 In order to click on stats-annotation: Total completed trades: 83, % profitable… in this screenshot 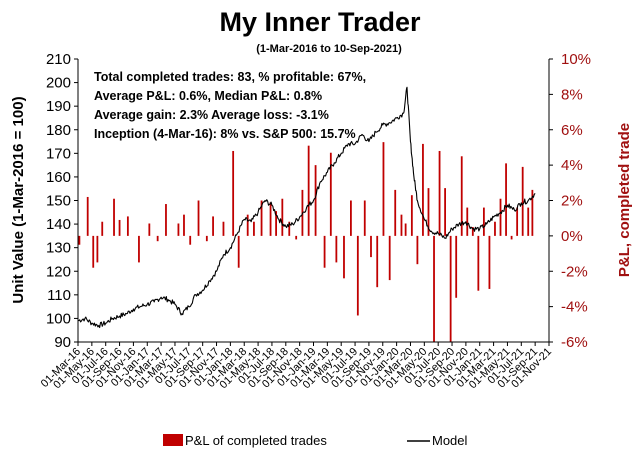, I will do `click(230, 105)`.